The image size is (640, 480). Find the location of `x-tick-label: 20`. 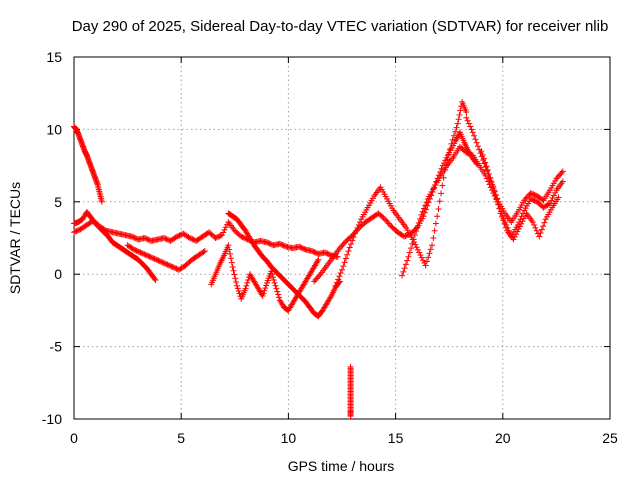

x-tick-label: 20 is located at coordinates (503, 438).